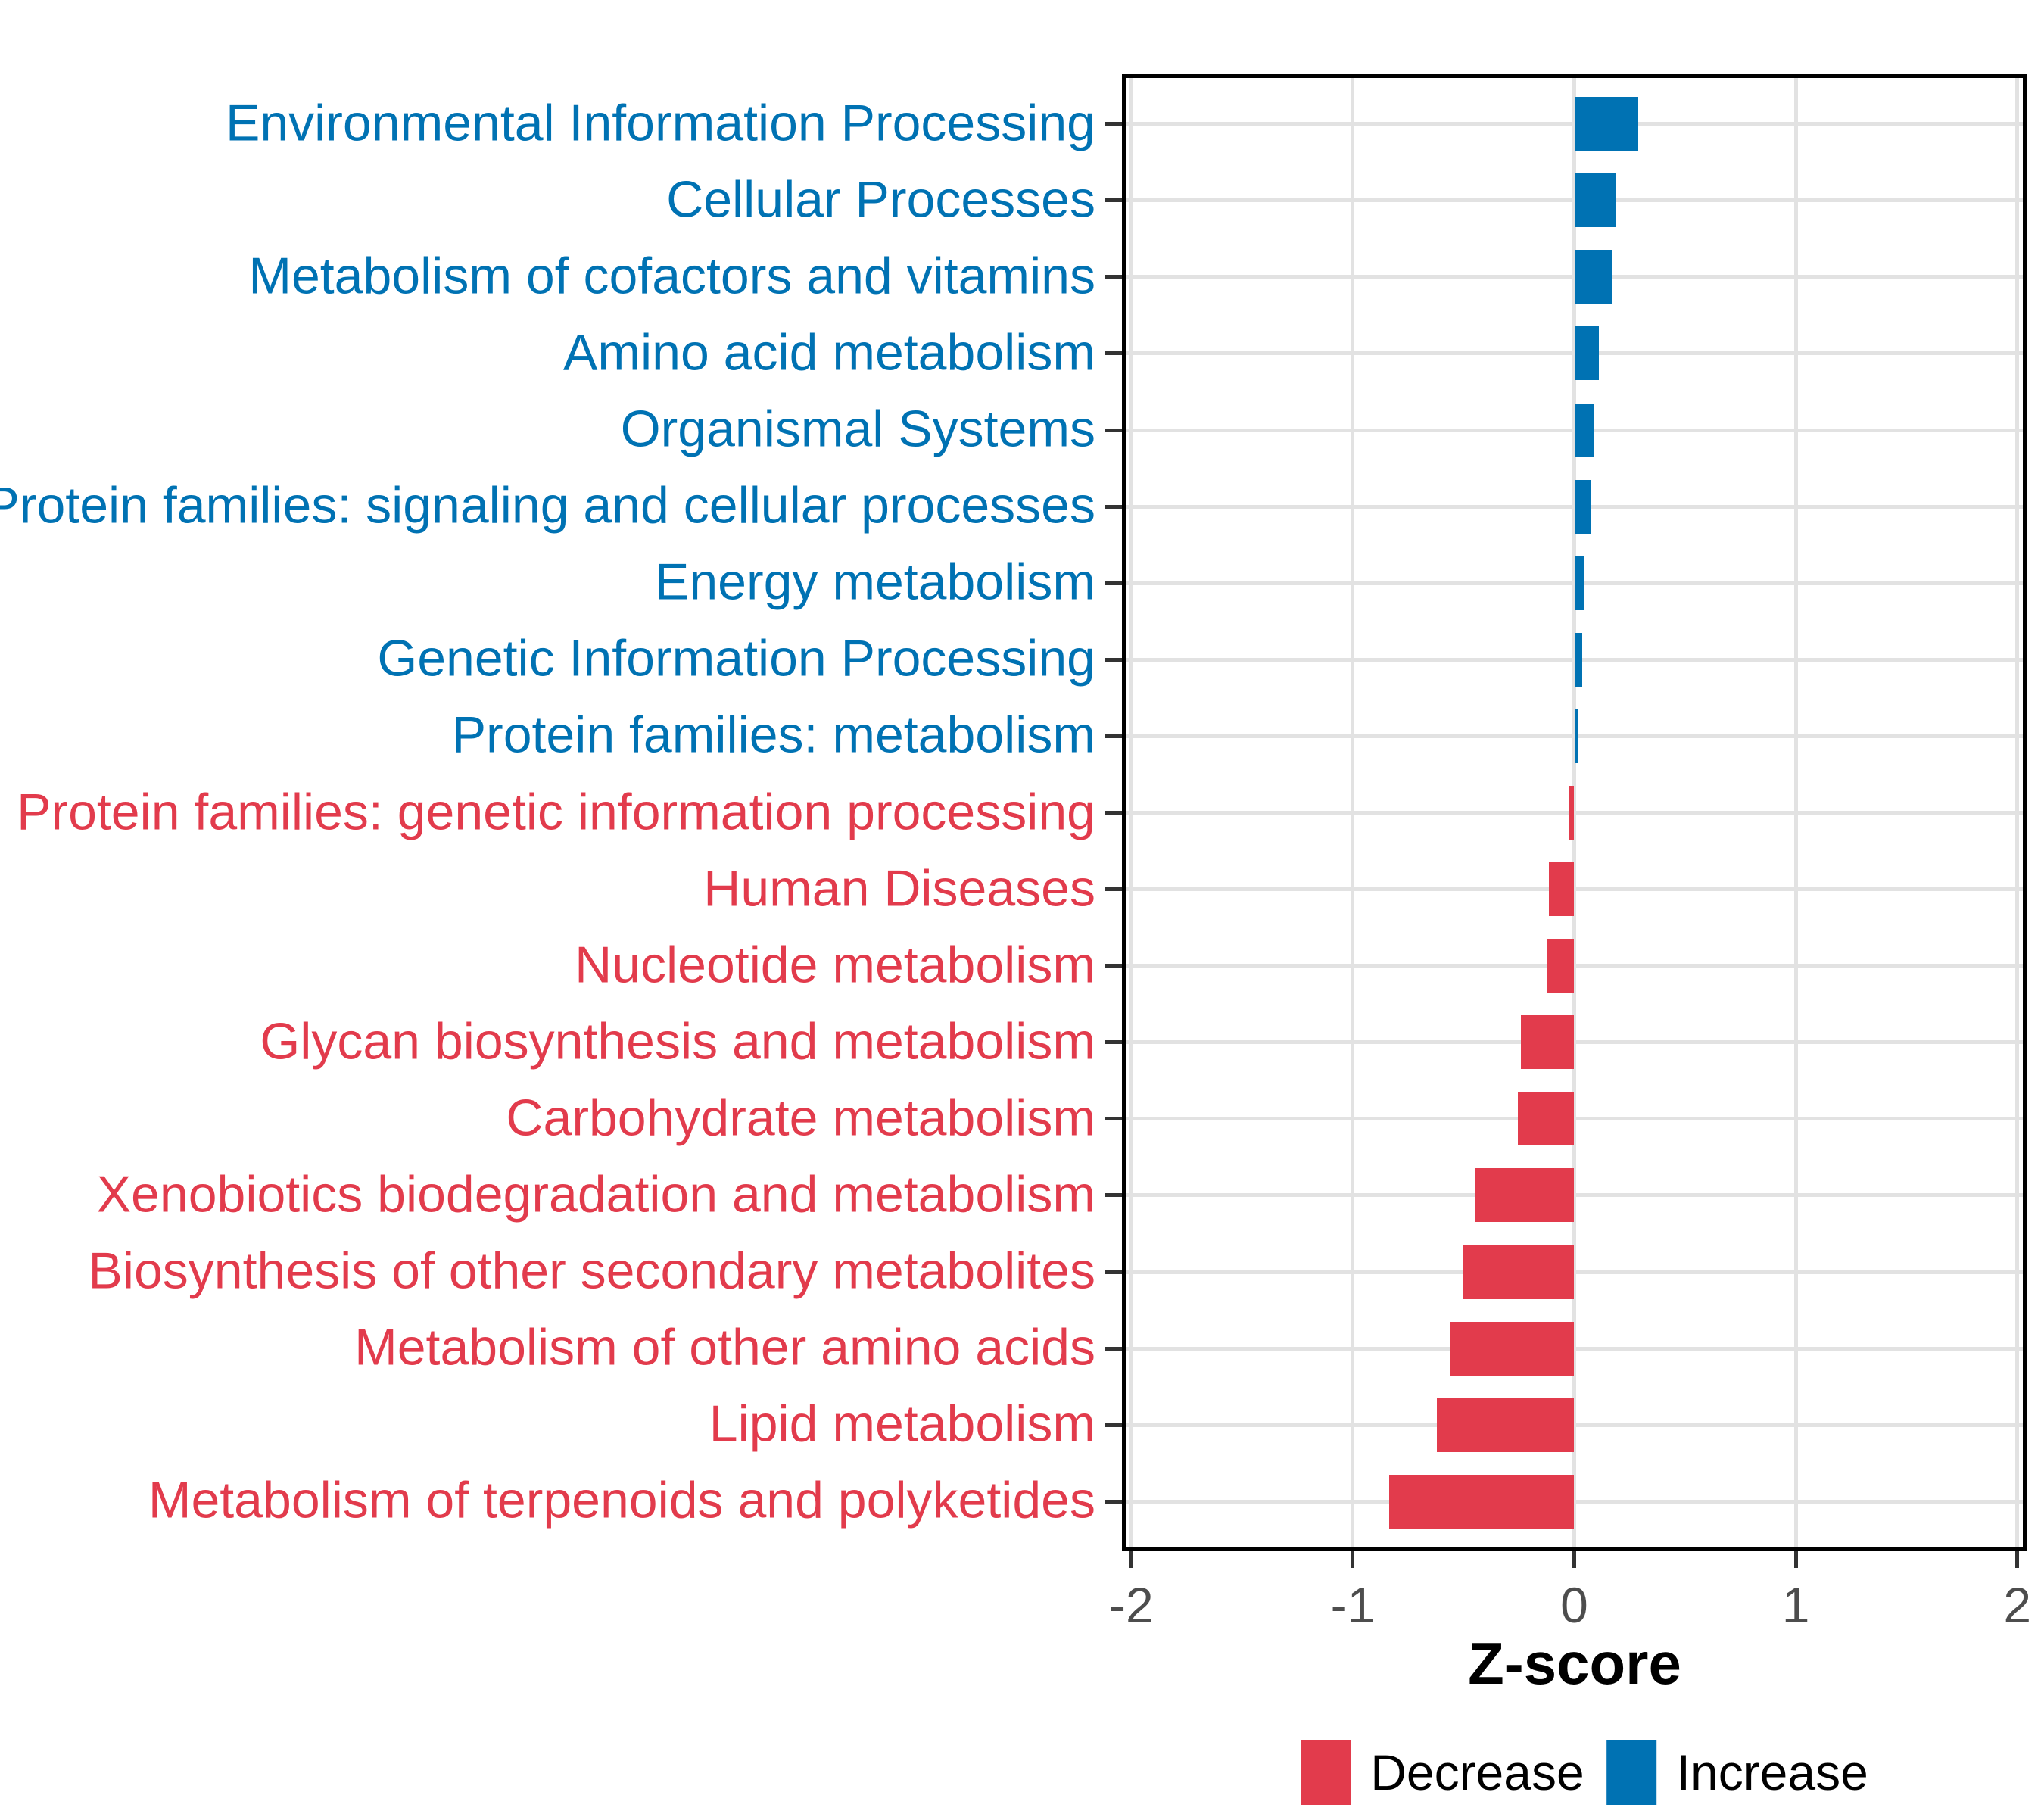 The width and height of the screenshot is (2044, 1817). I want to click on y-axis-label: Human Diseases, so click(899, 888).